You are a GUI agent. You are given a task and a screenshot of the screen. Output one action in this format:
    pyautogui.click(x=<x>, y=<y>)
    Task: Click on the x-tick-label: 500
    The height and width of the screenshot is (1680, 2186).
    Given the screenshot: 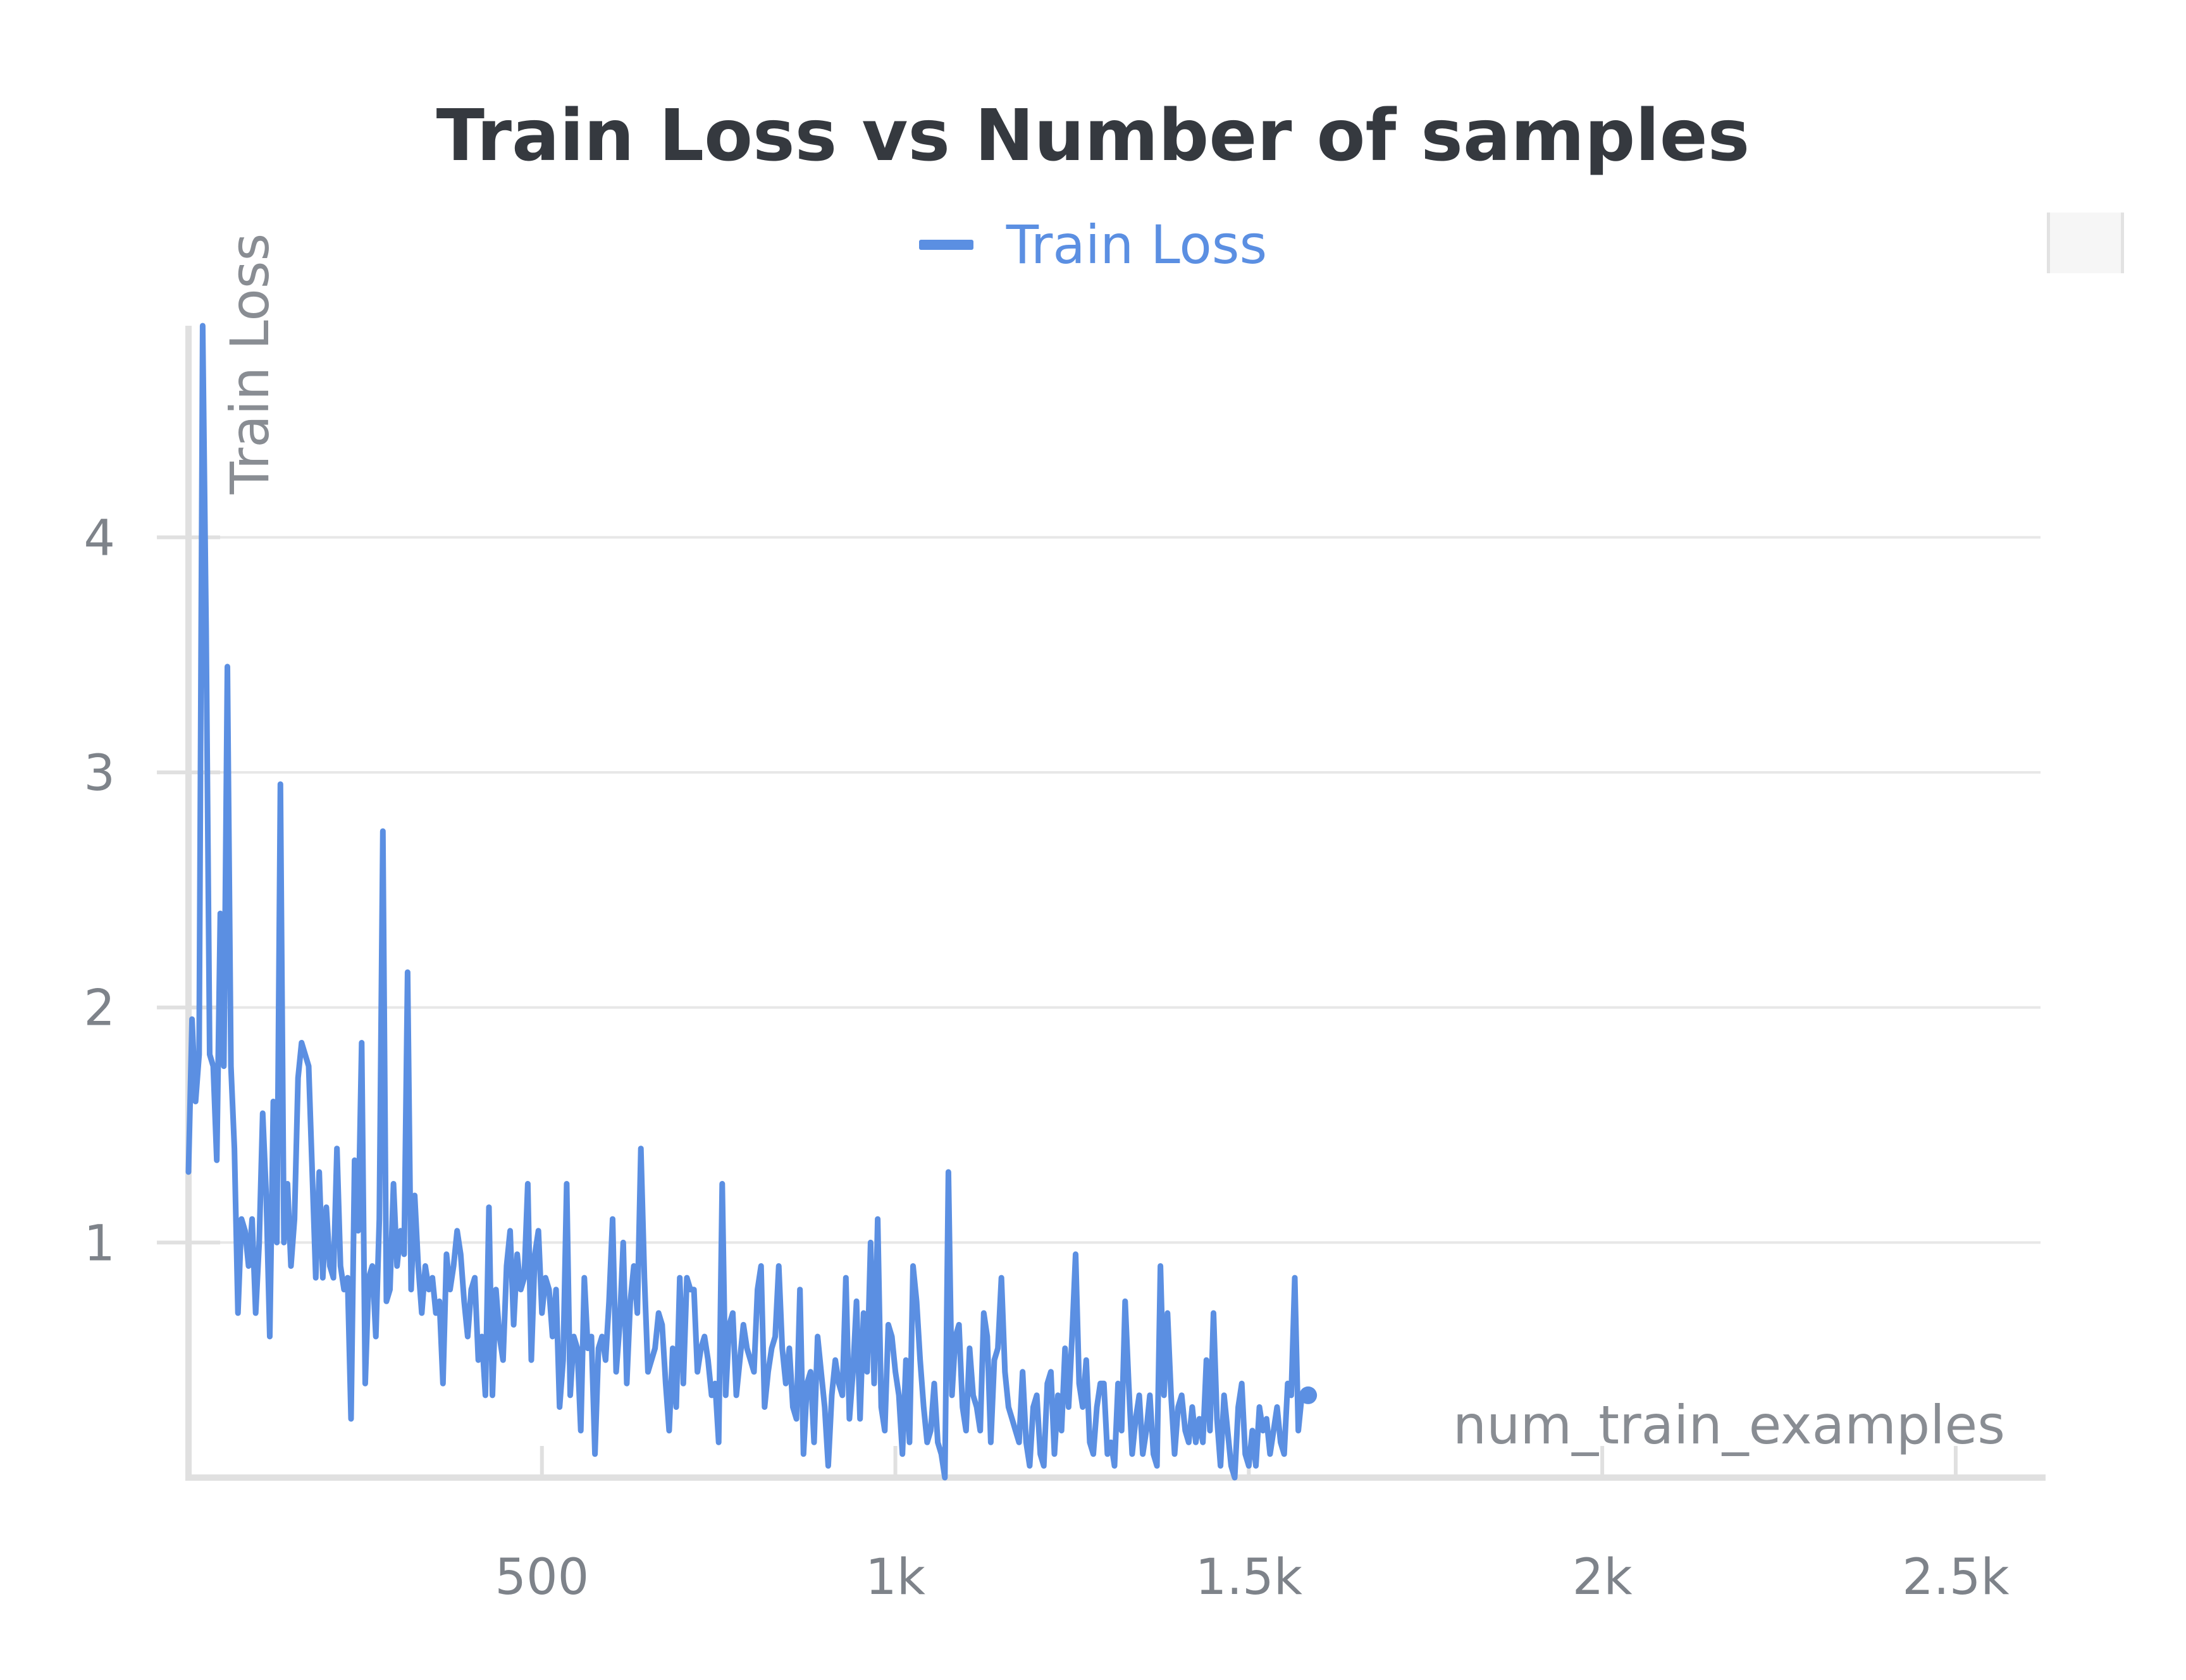 What is the action you would take?
    pyautogui.click(x=542, y=1577)
    